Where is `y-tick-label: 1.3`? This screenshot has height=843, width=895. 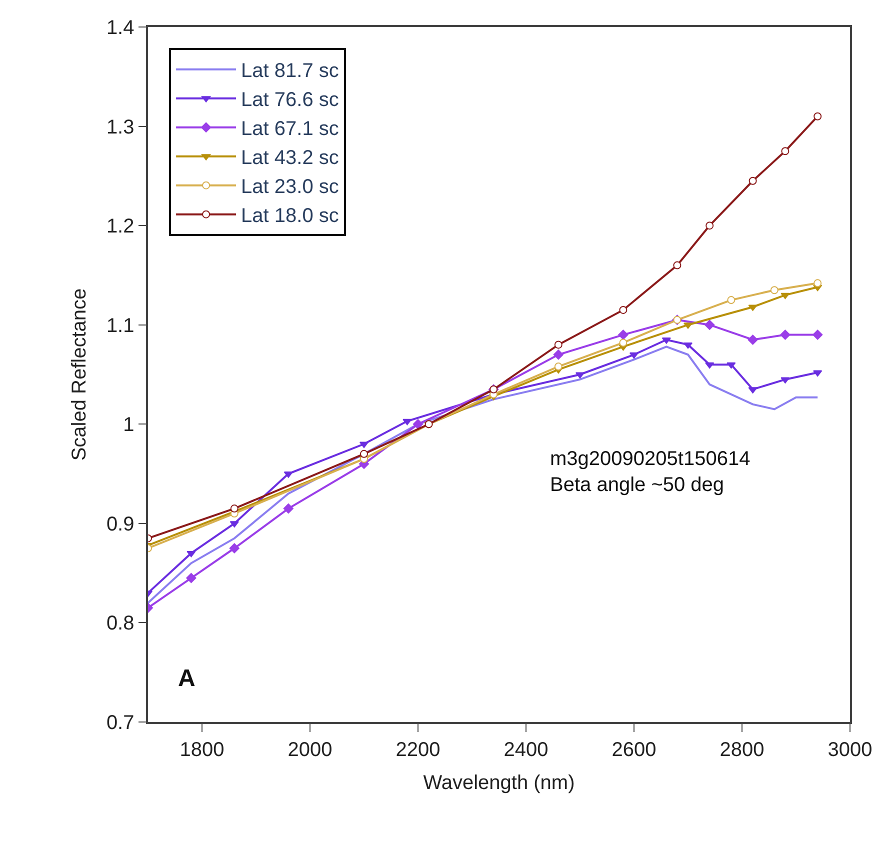 y-tick-label: 1.3 is located at coordinates (120, 127).